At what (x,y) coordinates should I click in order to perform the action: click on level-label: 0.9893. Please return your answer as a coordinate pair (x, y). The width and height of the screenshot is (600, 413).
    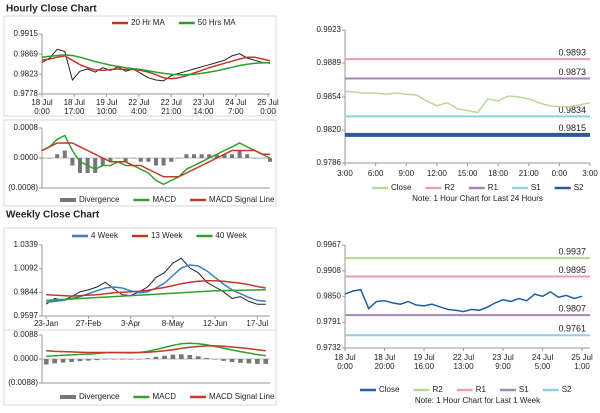
    Looking at the image, I should click on (572, 52).